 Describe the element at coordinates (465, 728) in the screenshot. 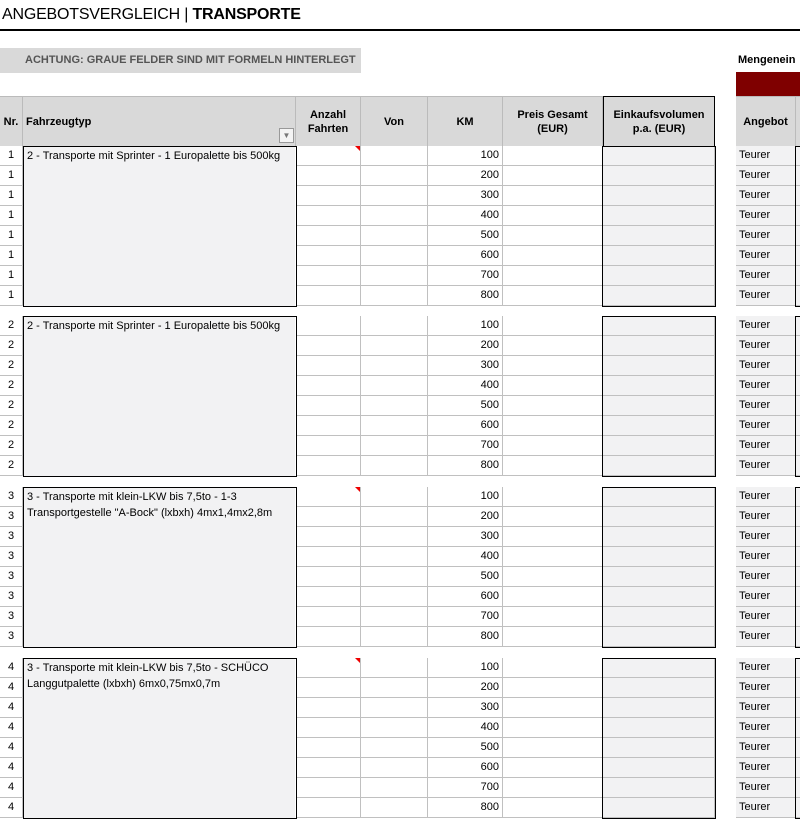

I see `km-cell: 400` at that location.